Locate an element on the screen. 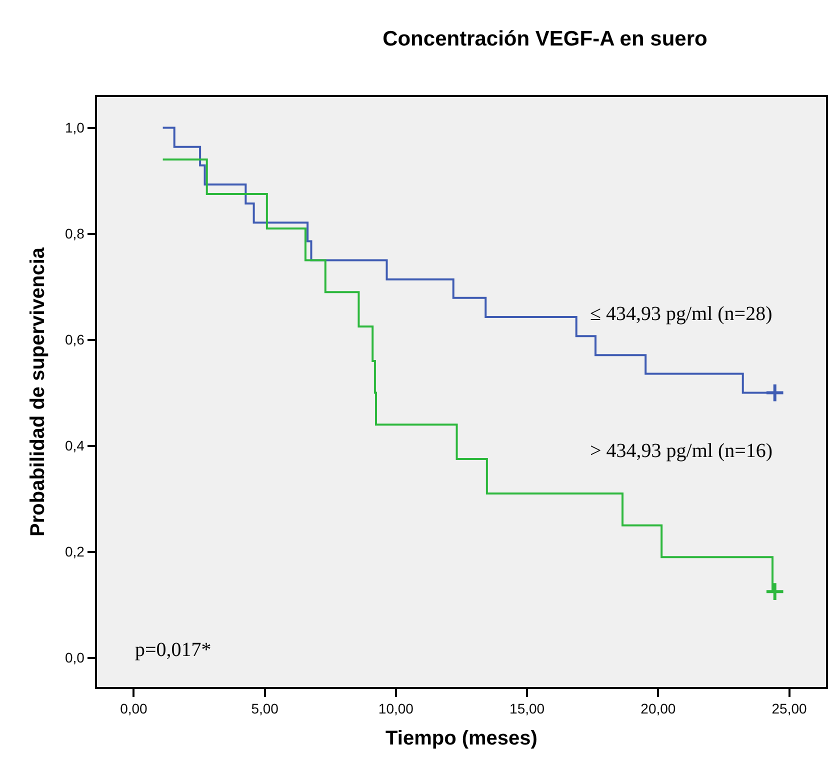 The image size is (832, 764). annotation: p=0,017* is located at coordinates (173, 650).